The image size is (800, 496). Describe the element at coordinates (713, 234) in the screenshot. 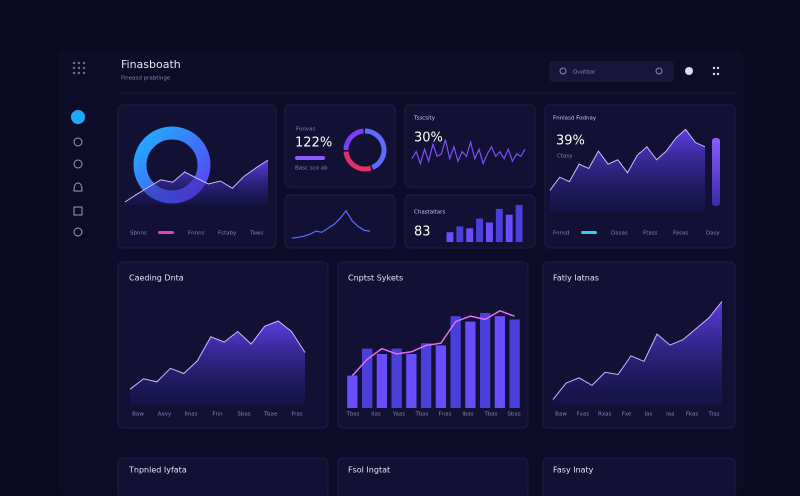

I see `legend-label: Dasy` at that location.